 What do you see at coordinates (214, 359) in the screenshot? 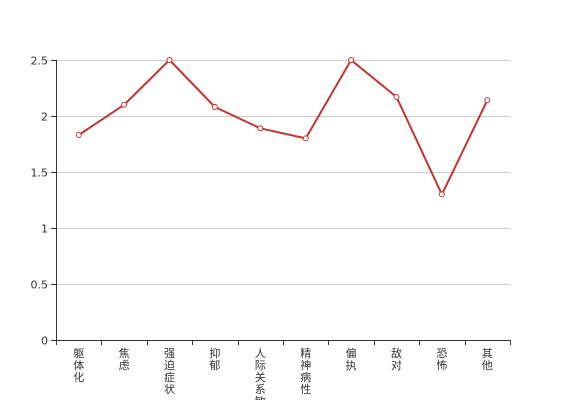
I see `x-tick-label: 抑郁` at bounding box center [214, 359].